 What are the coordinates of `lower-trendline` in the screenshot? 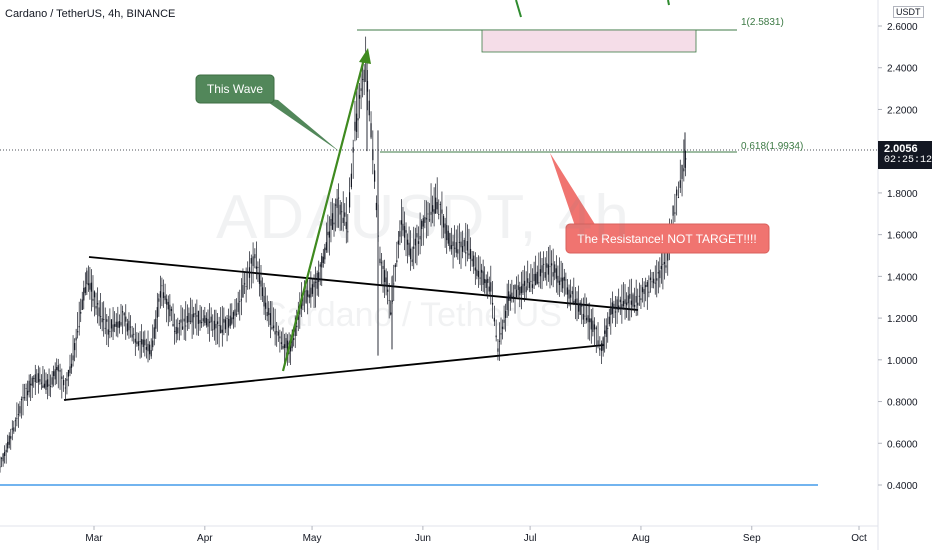 It's located at (334, 372).